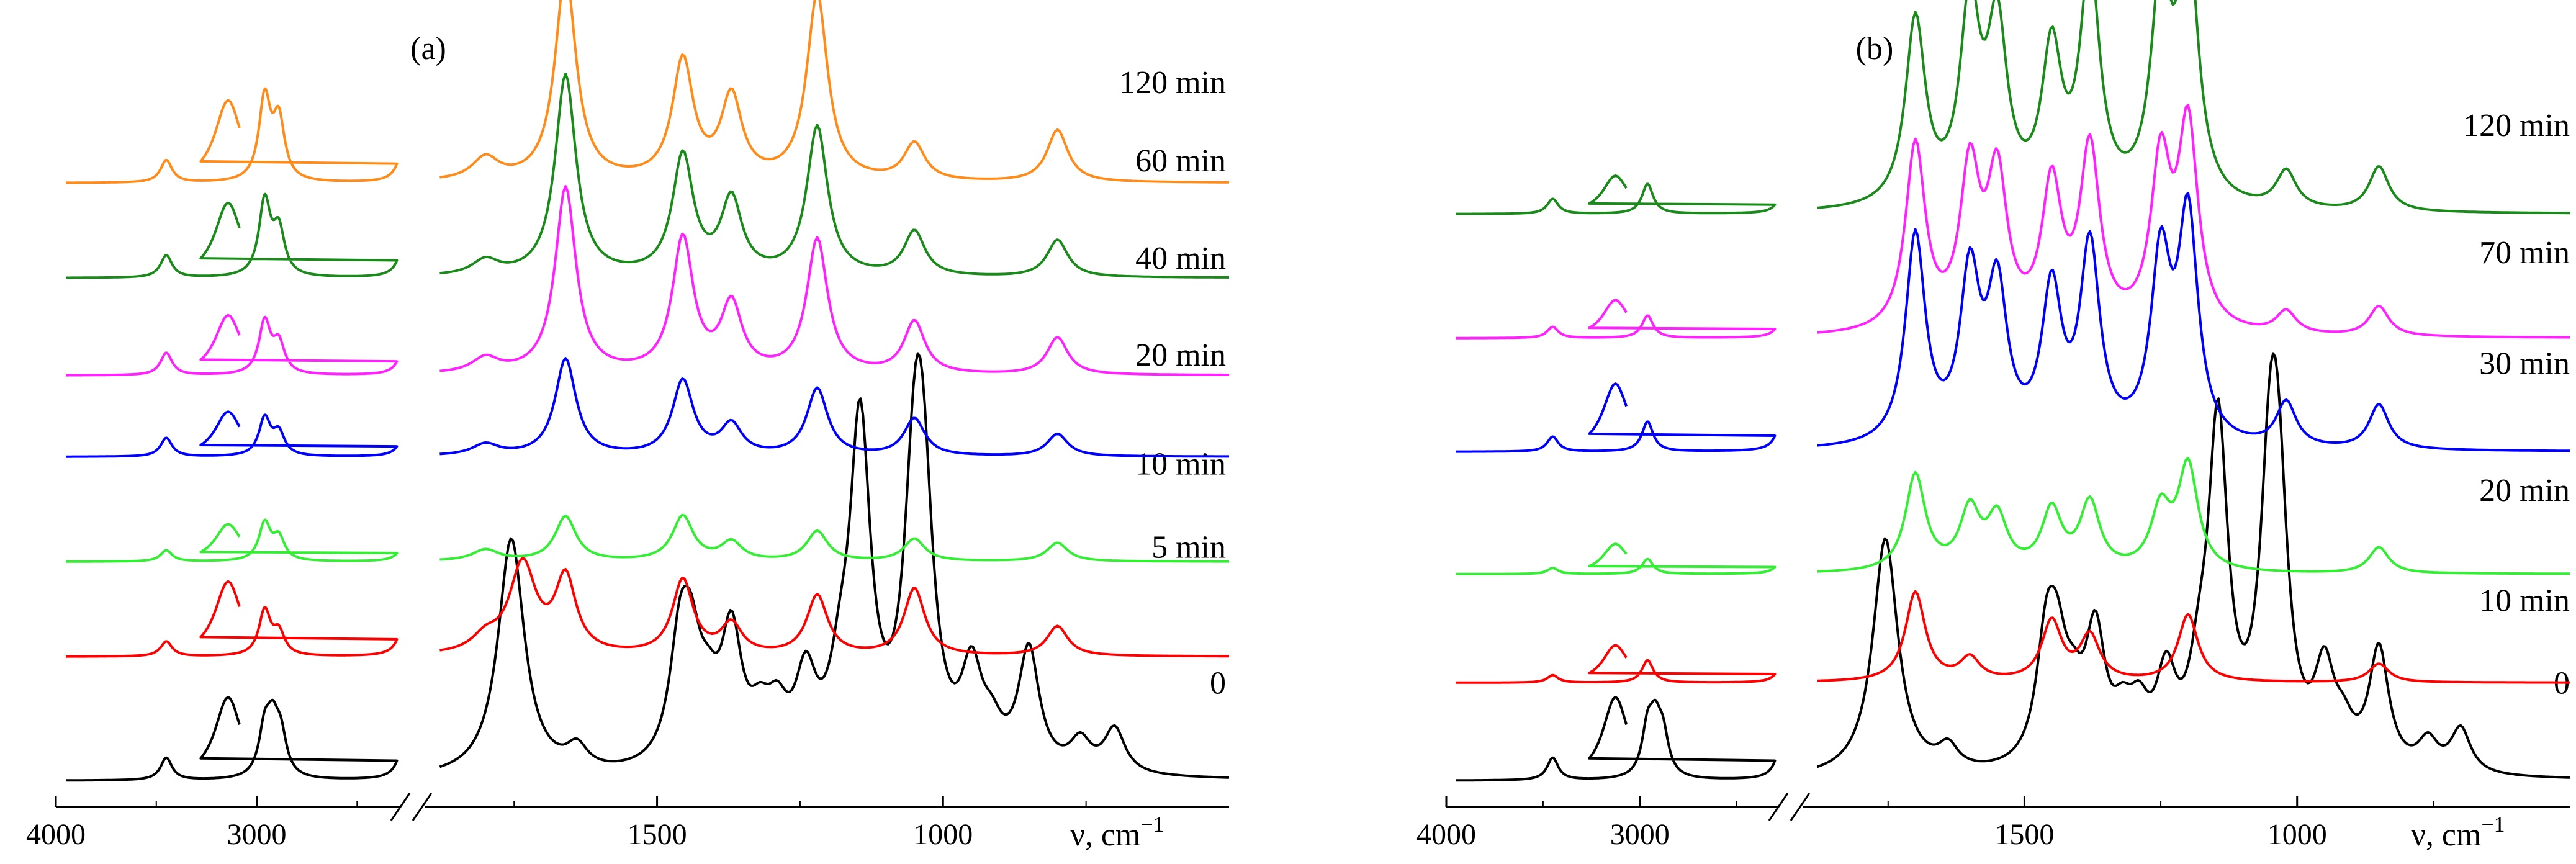 The image size is (2576, 864). What do you see at coordinates (1188, 547) in the screenshot?
I see `series-label-5-min: 5 min` at bounding box center [1188, 547].